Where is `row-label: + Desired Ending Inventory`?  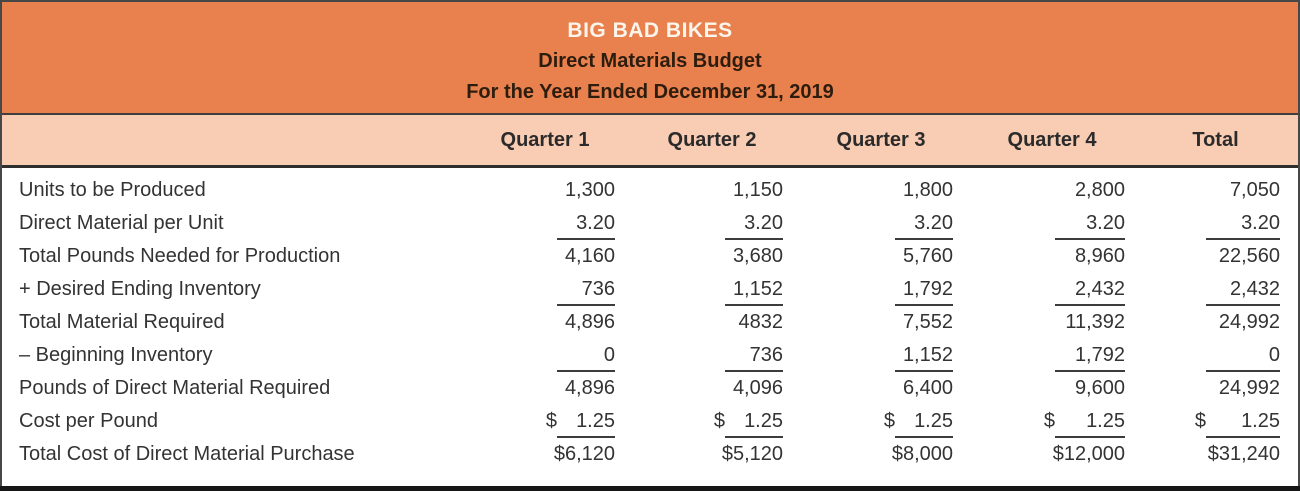
row-label: + Desired Ending Inventory is located at coordinates (140, 289).